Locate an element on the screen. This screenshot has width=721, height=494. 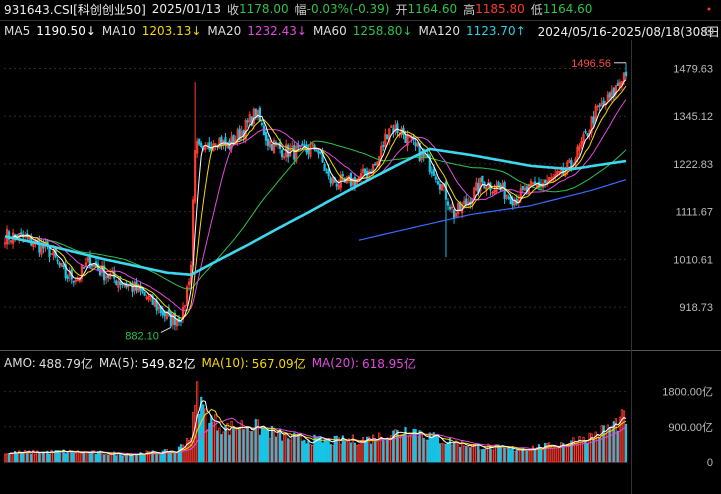
low-annotation: 882.10 is located at coordinates (142, 336).